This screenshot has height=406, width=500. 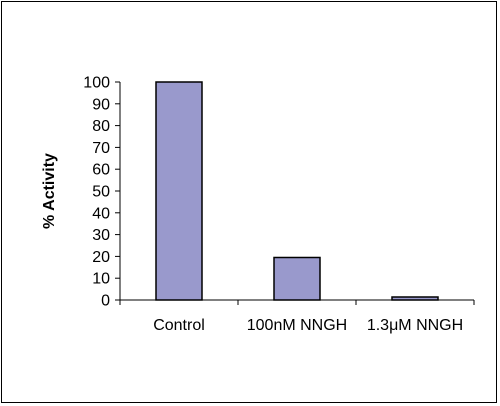 What do you see at coordinates (49, 191) in the screenshot?
I see `y-axis-title: % Activity` at bounding box center [49, 191].